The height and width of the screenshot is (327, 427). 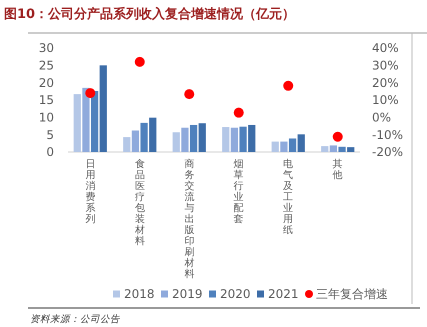 I want to click on y-tick-label: 30, so click(x=46, y=48).